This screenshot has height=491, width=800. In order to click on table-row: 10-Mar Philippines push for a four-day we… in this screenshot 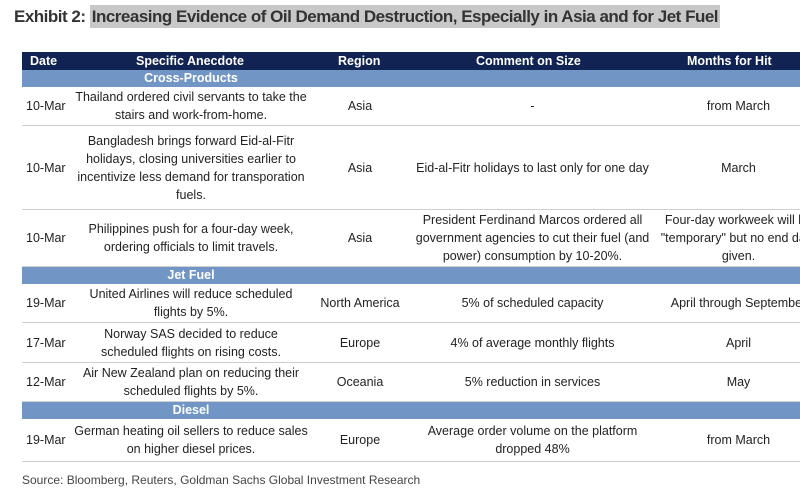, I will do `click(411, 238)`.